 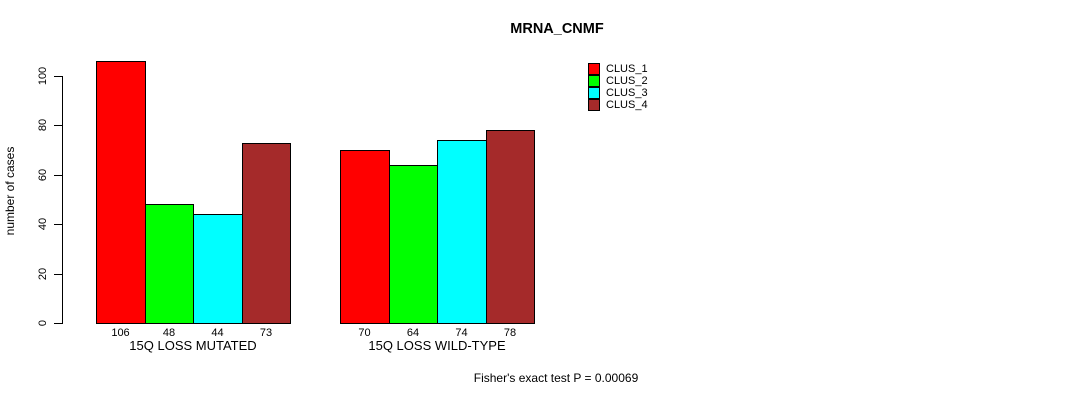 I want to click on bar-value-label: 48, so click(x=169, y=333).